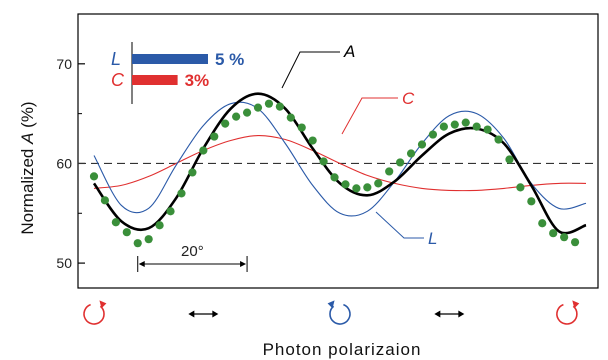 The height and width of the screenshot is (360, 608). What do you see at coordinates (64, 64) in the screenshot?
I see `y-tick-label: 70` at bounding box center [64, 64].